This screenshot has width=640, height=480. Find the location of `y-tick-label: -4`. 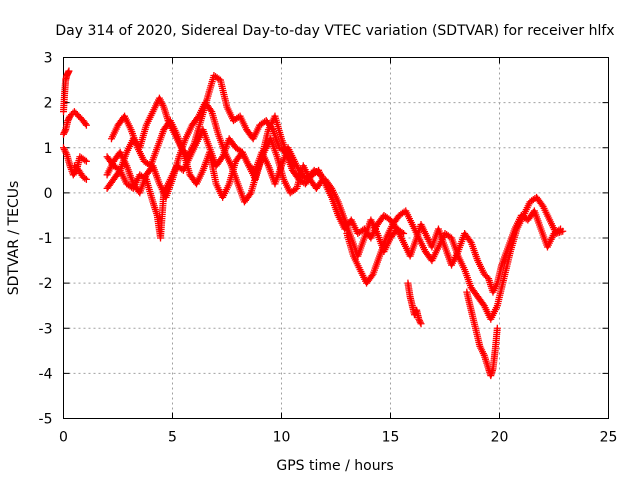

y-tick-label: -4 is located at coordinates (46, 374).